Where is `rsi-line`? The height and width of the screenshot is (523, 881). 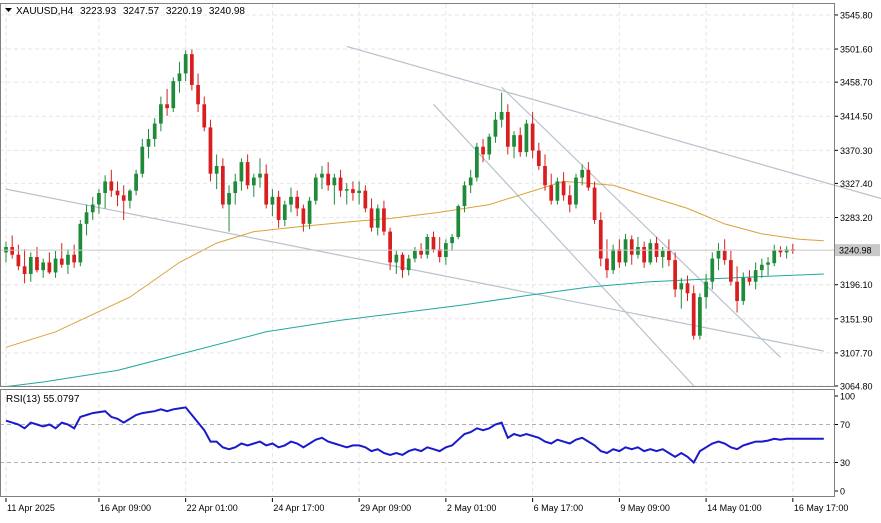 rsi-line is located at coordinates (414, 435).